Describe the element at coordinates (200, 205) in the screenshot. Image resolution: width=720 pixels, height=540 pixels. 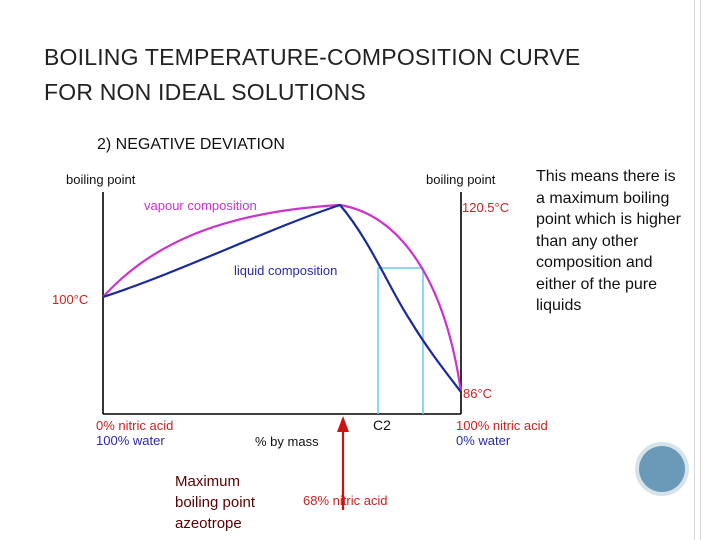
I see `vapour-label: vapour composition` at that location.